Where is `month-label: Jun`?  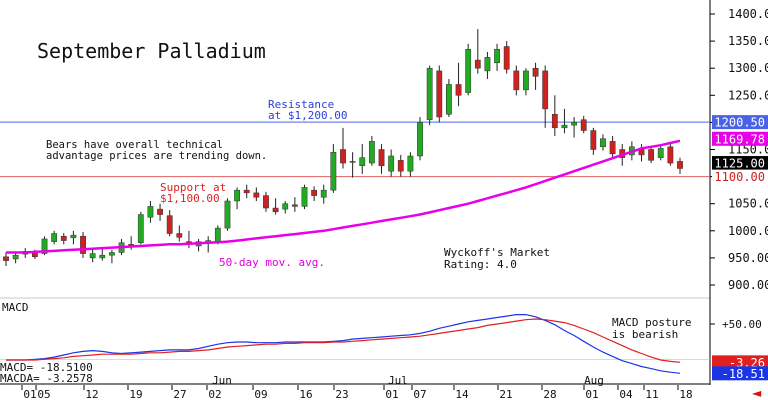
month-label: Jun is located at coordinates (222, 380).